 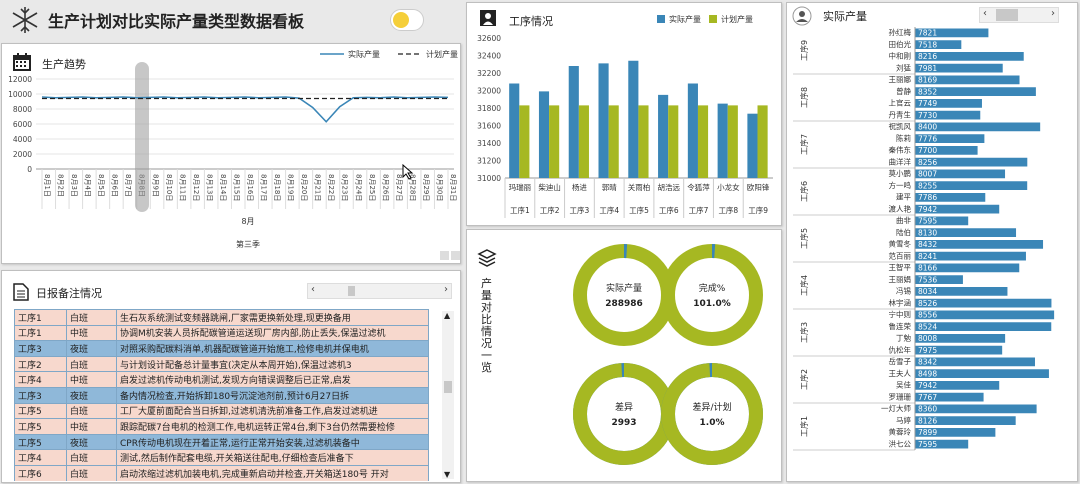 I want to click on actual-name-label: 祝凯风, so click(x=900, y=126).